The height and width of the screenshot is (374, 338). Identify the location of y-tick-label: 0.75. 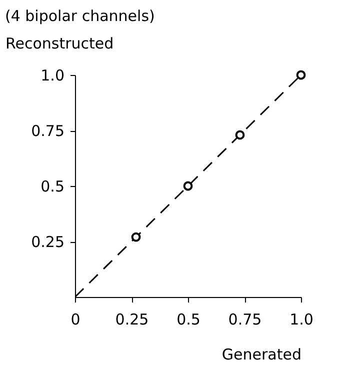
(47, 131).